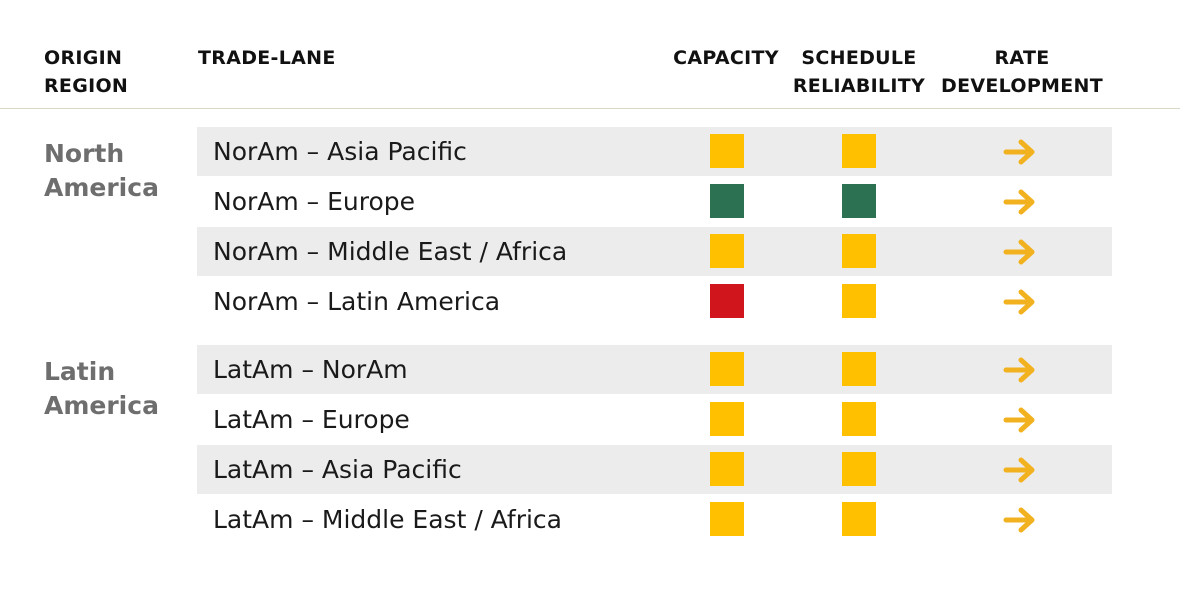 This screenshot has width=1180, height=614. I want to click on trade-lane-label: NorAm – Latin America, so click(357, 301).